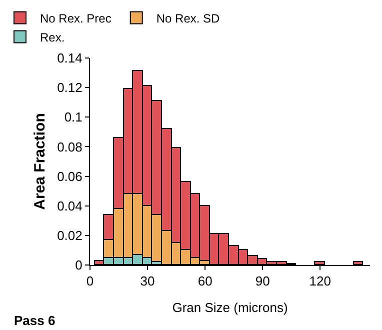 The width and height of the screenshot is (382, 330). Describe the element at coordinates (69, 176) in the screenshot. I see `y-tick-label: 0.06` at that location.